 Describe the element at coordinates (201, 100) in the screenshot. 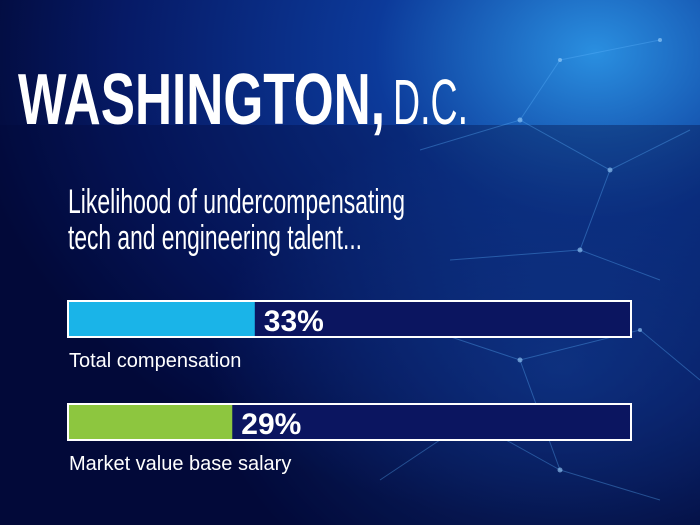

I see `title-main: WASHINGTON,` at that location.